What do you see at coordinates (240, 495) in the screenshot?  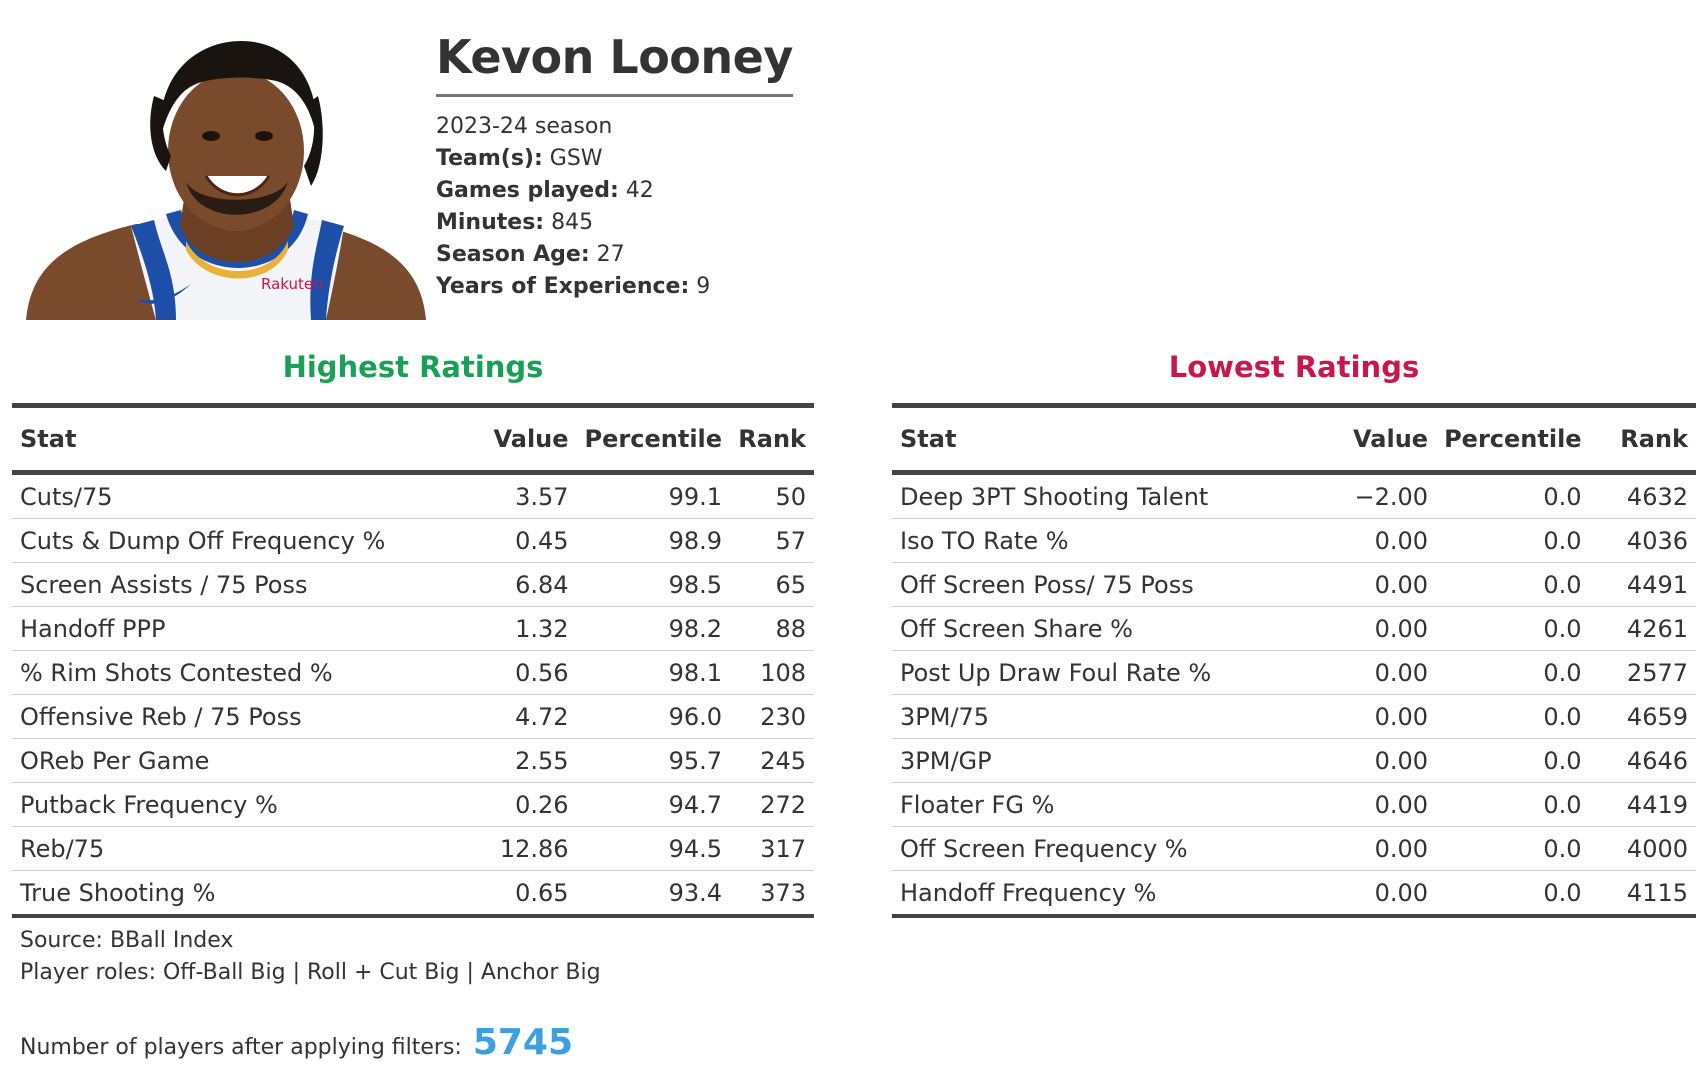 I see `stat-cell: Cuts/75` at bounding box center [240, 495].